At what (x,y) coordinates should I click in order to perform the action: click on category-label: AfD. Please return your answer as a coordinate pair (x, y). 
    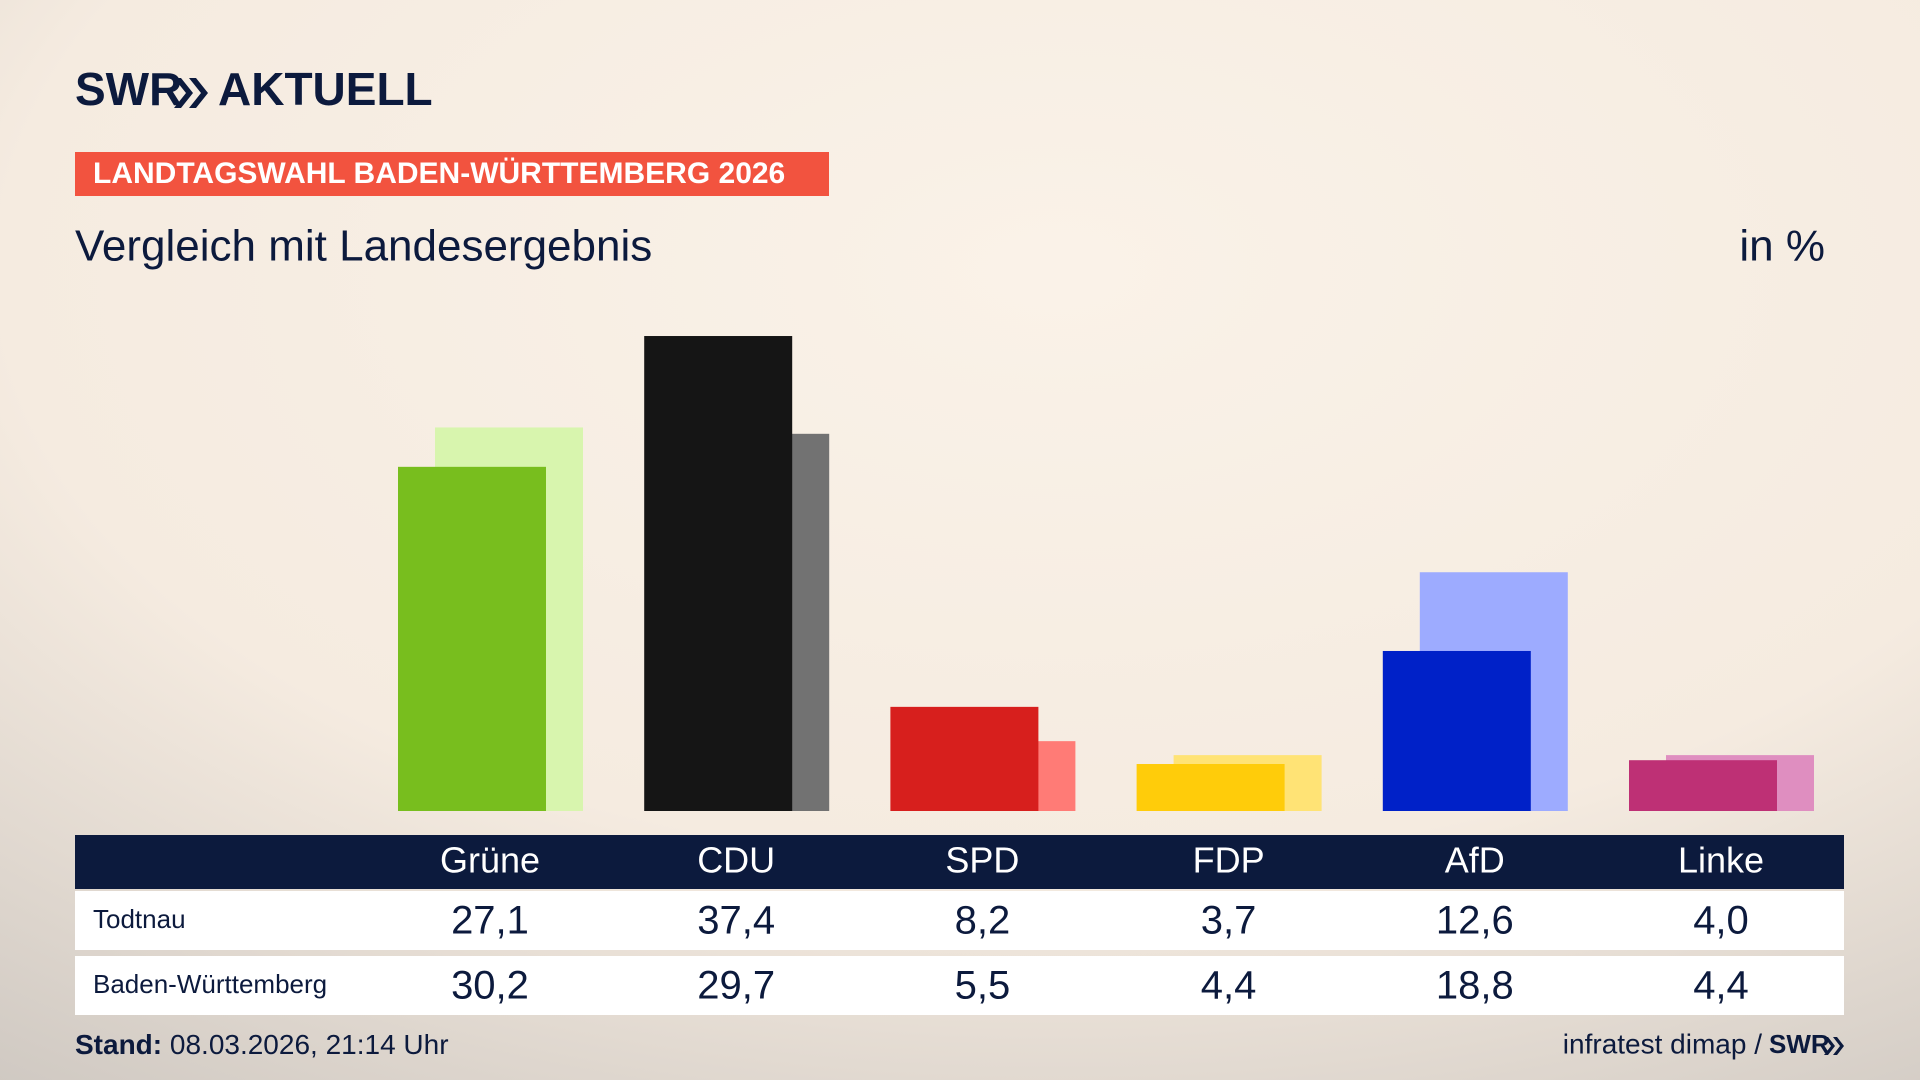
    Looking at the image, I should click on (1475, 860).